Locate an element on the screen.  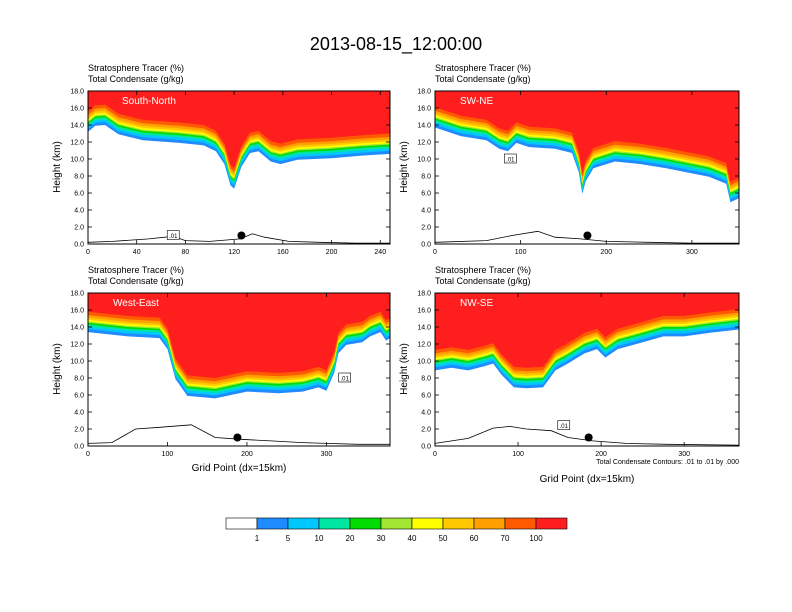
sw-ne-xtick-label: 0 is located at coordinates (435, 252).